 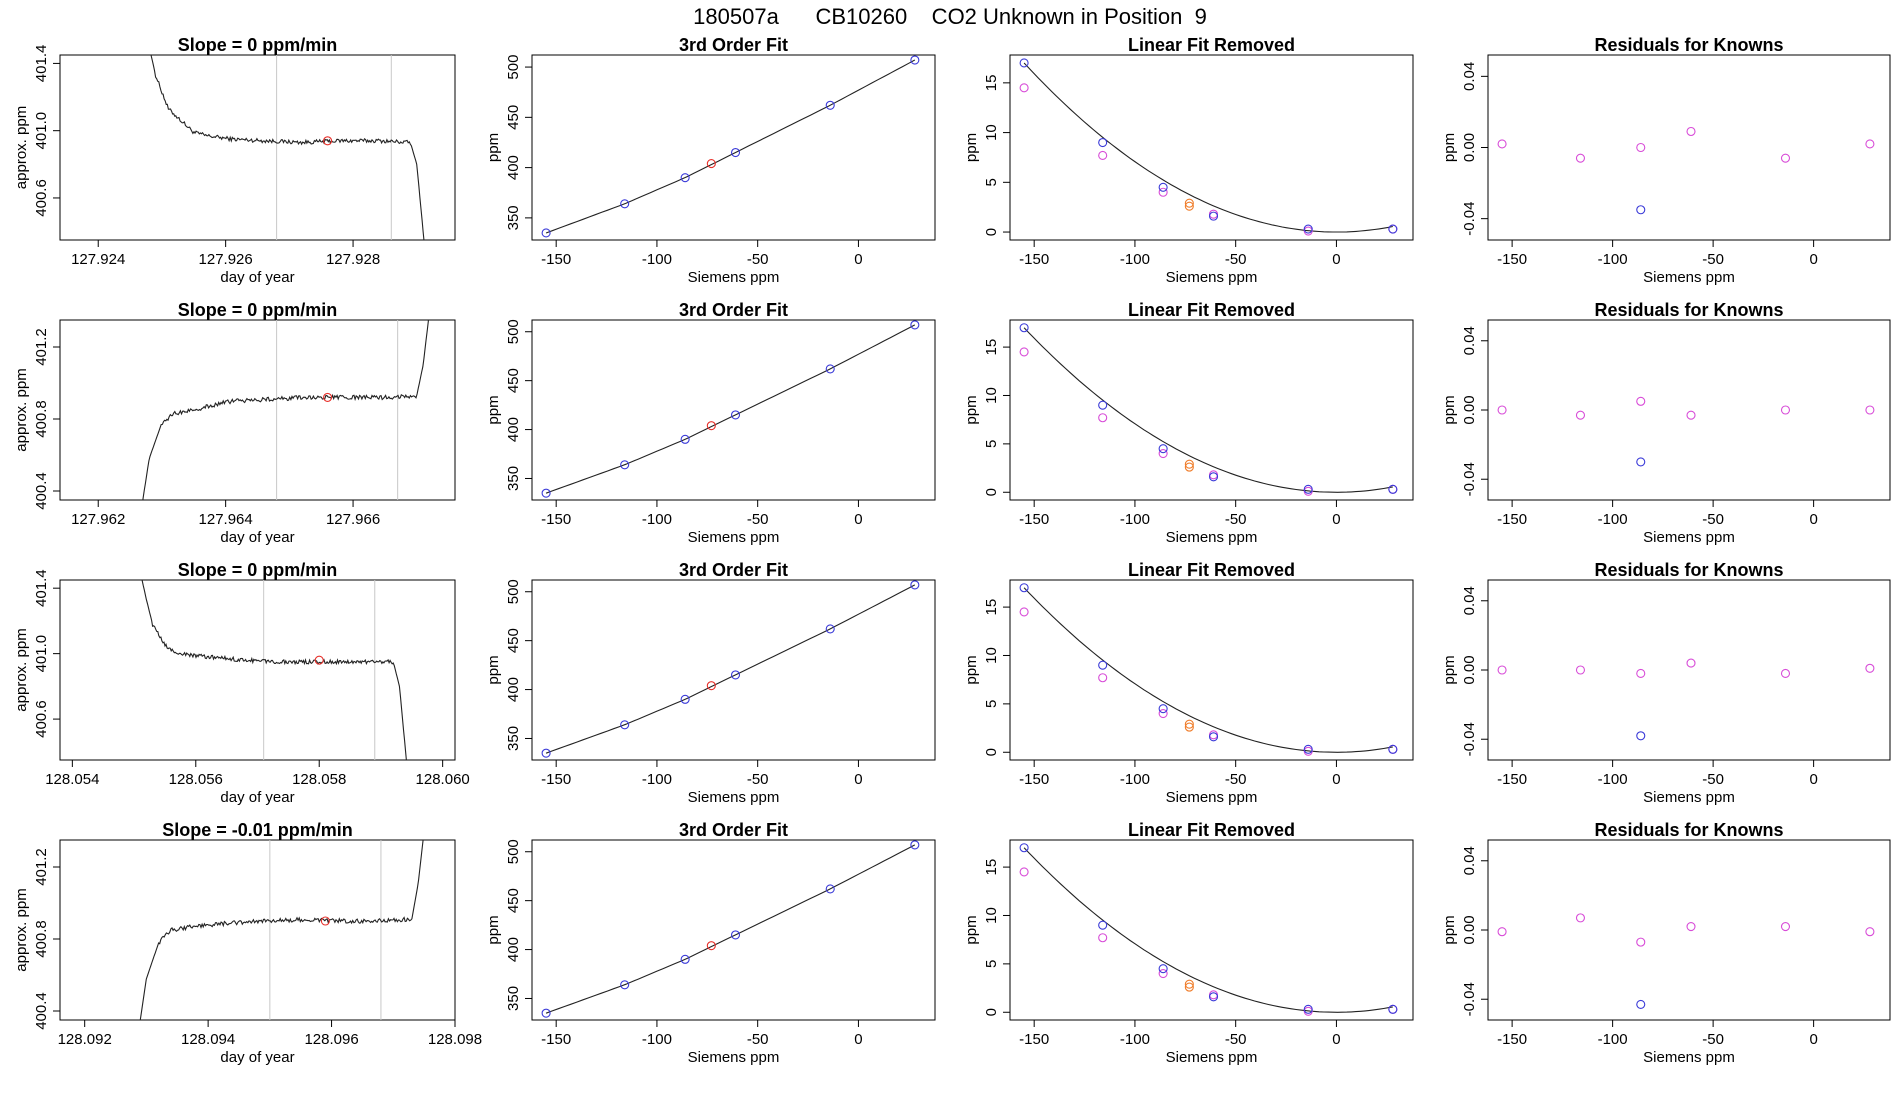 I want to click on panel-title: Linear Fit Removed, so click(x=1211, y=45).